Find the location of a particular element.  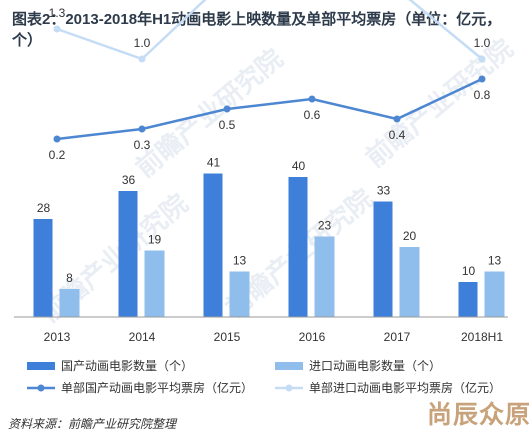

line-imported-avg-boxoffice is located at coordinates (269, 30).